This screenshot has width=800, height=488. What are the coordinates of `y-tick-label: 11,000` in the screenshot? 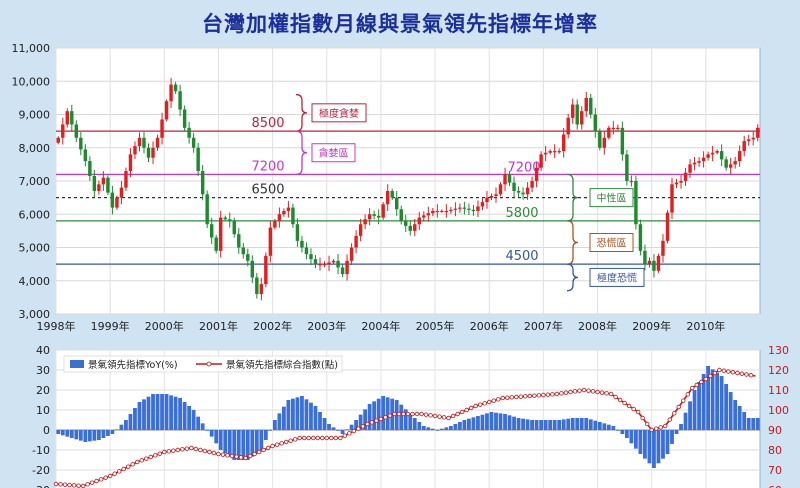 It's located at (31, 48).